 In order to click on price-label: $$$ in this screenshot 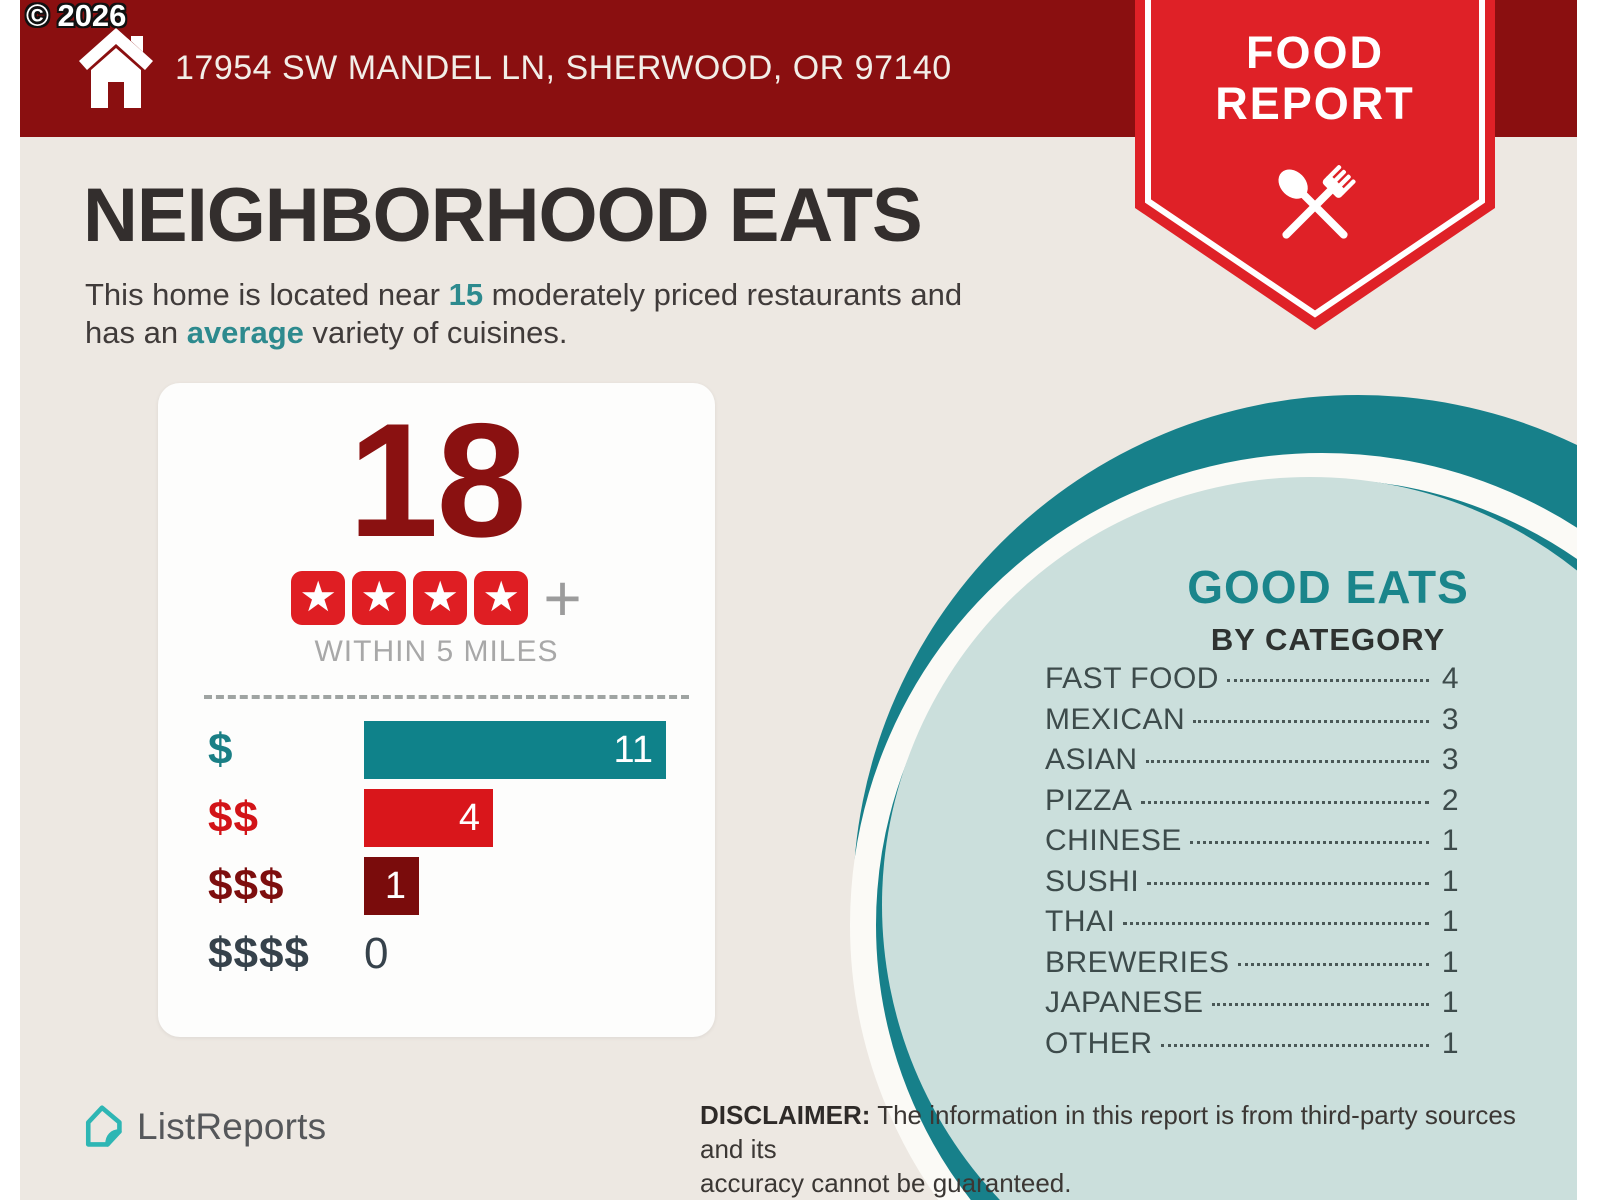, I will do `click(246, 885)`.